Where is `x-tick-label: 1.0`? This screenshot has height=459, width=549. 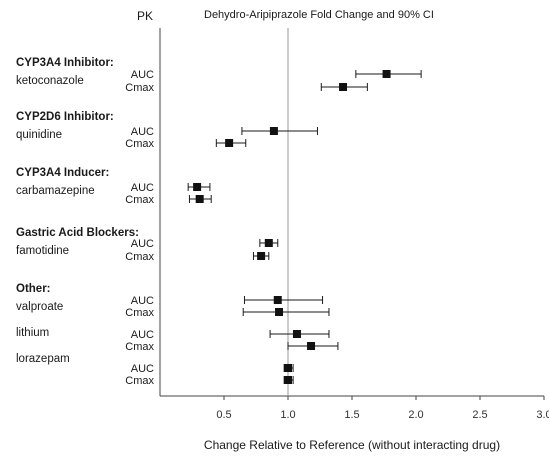 x-tick-label: 1.0 is located at coordinates (287, 415).